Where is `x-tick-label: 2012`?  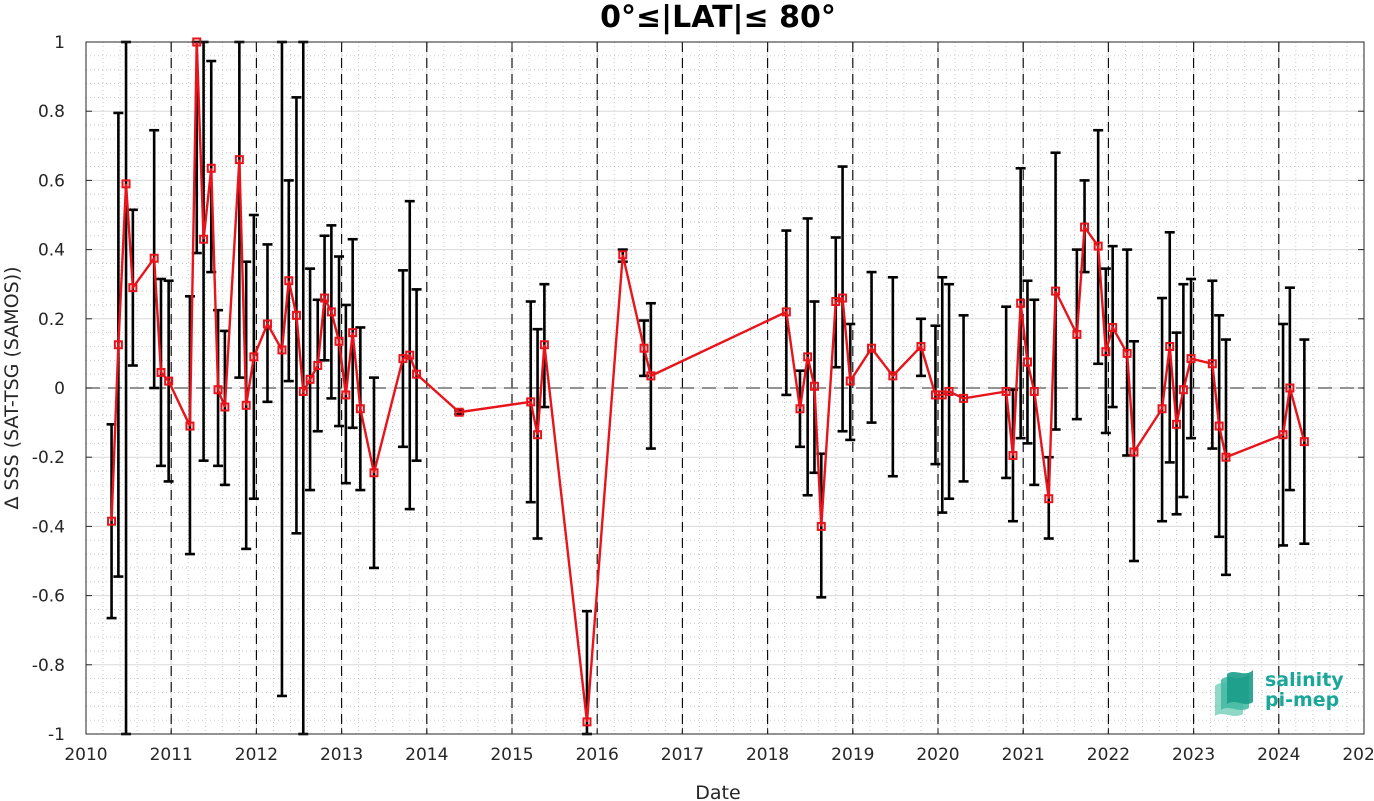
x-tick-label: 2012 is located at coordinates (256, 755).